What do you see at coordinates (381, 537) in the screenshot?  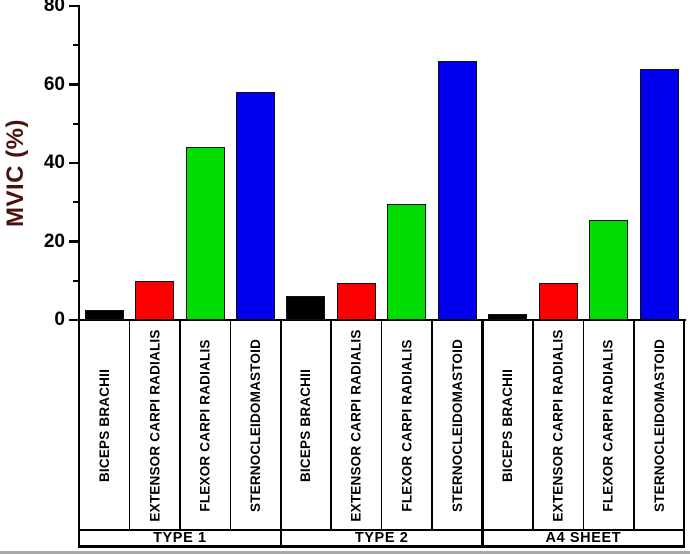 I see `group-label-type-2: TYPE 2` at bounding box center [381, 537].